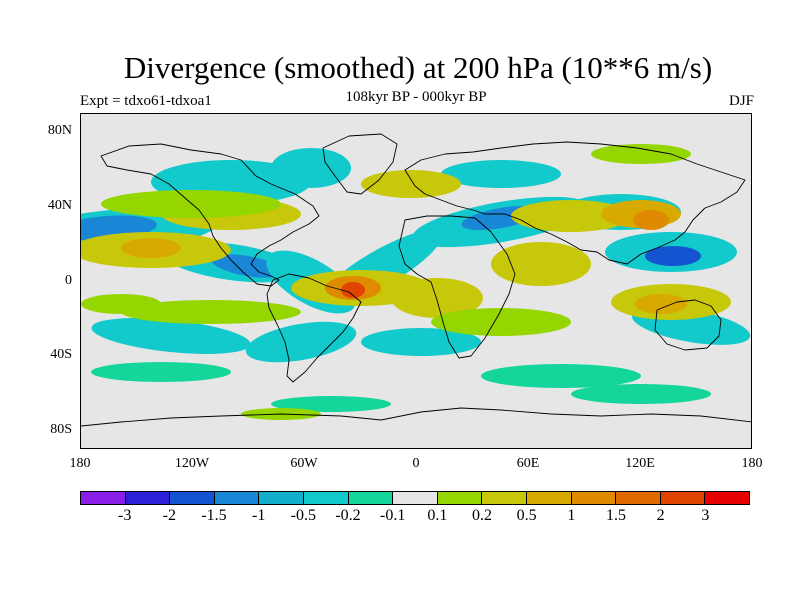 The image size is (800, 600). I want to click on colorbar-label: -0.5, so click(303, 515).